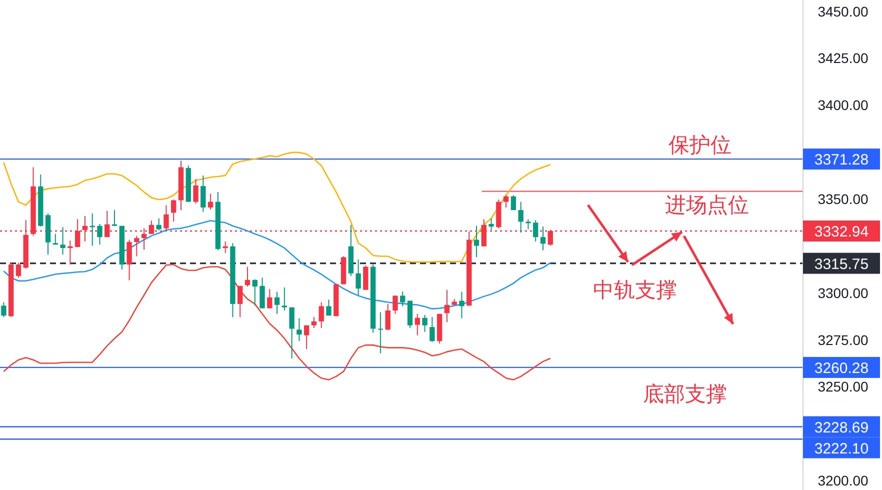  Describe the element at coordinates (843, 105) in the screenshot. I see `y-tick-label: 3400.00` at that location.